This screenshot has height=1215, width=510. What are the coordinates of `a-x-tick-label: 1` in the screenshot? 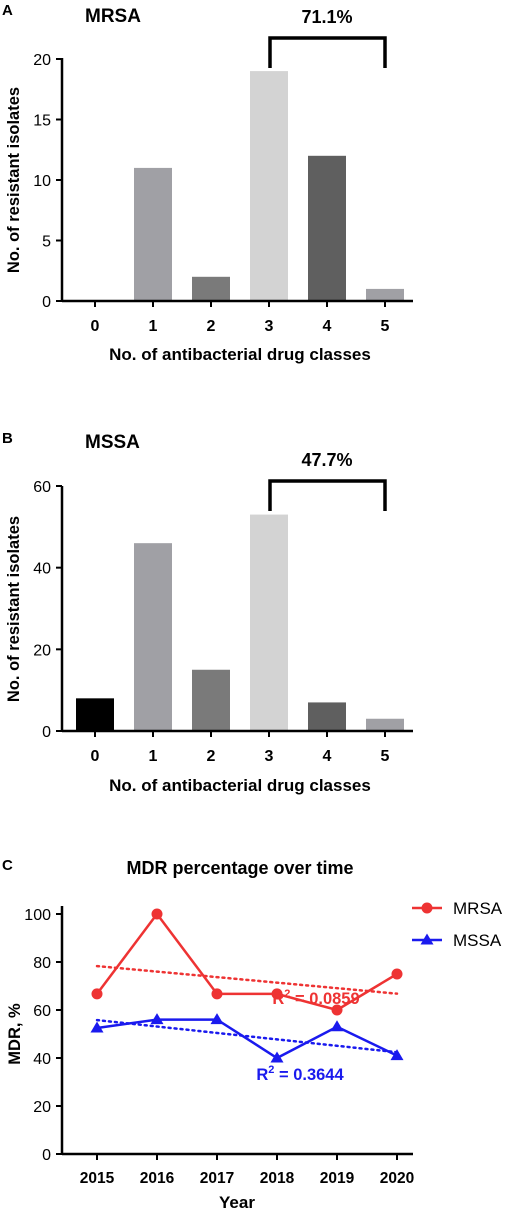 It's located at (153, 326).